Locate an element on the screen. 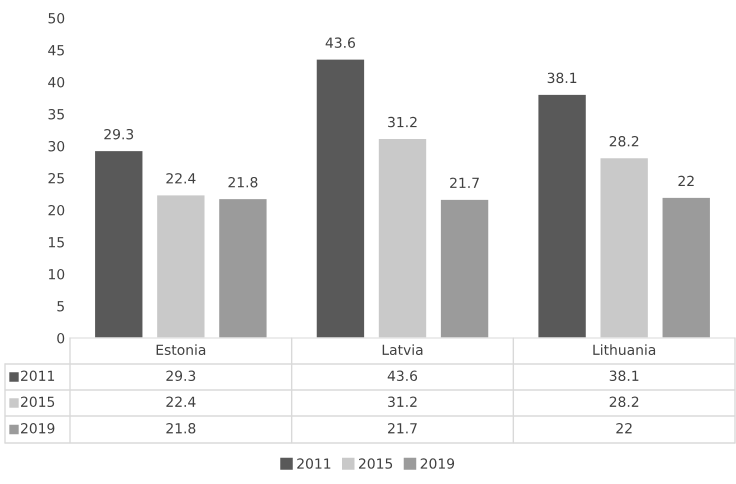 This screenshot has height=484, width=736. data-label: 22 is located at coordinates (686, 181).